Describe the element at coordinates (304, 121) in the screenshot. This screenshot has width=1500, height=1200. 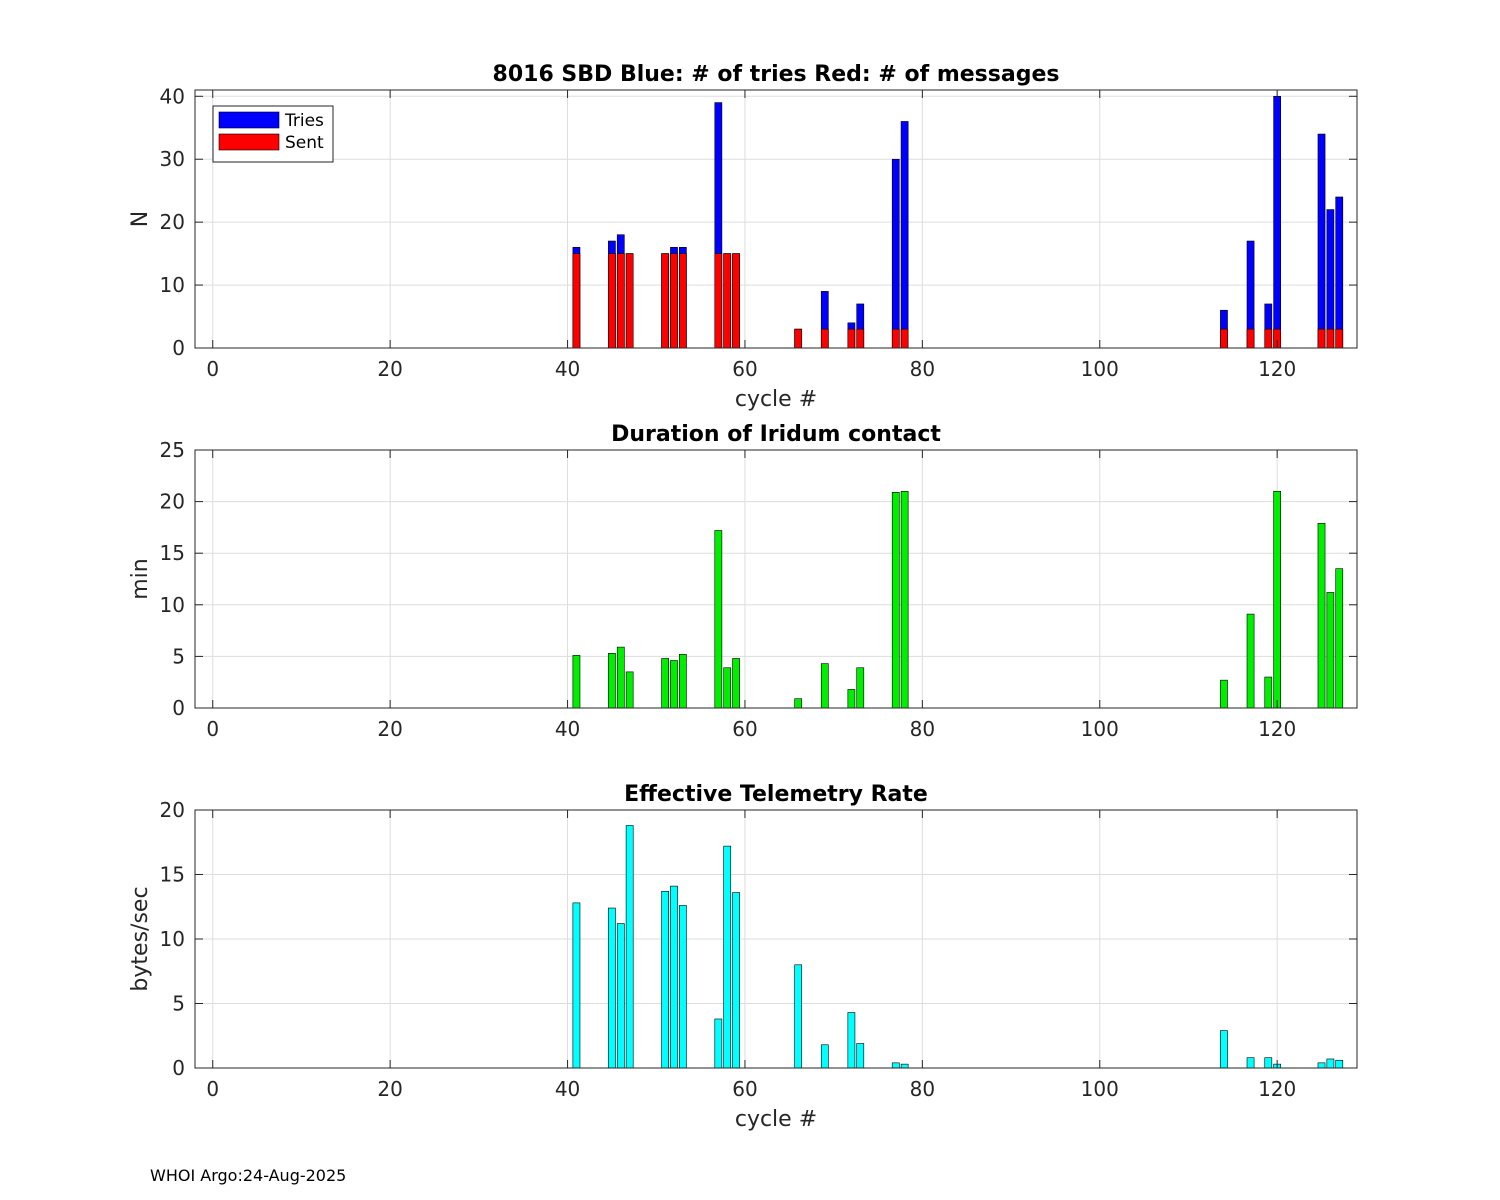
I see `legend-label: Tries` at that location.